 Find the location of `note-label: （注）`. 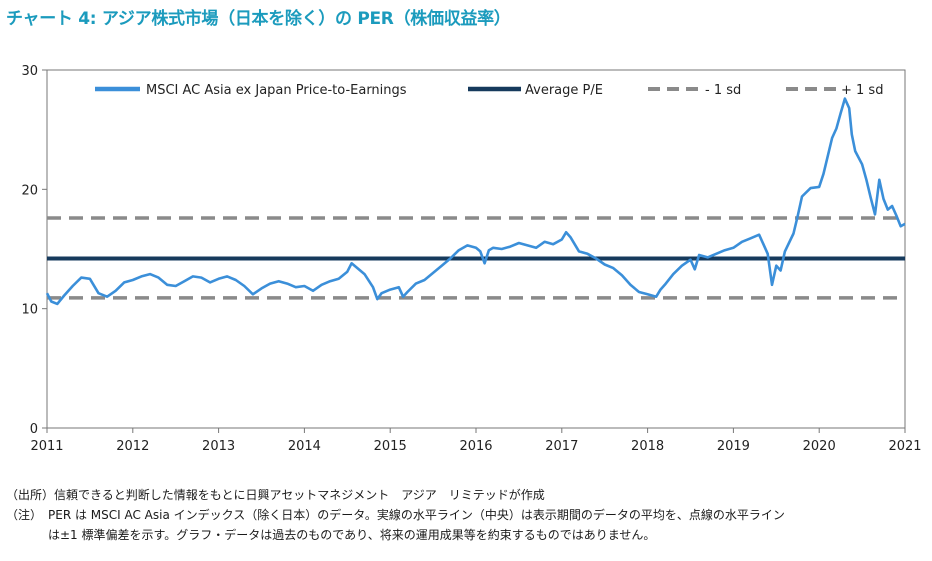

note-label: （注） is located at coordinates (24, 515).